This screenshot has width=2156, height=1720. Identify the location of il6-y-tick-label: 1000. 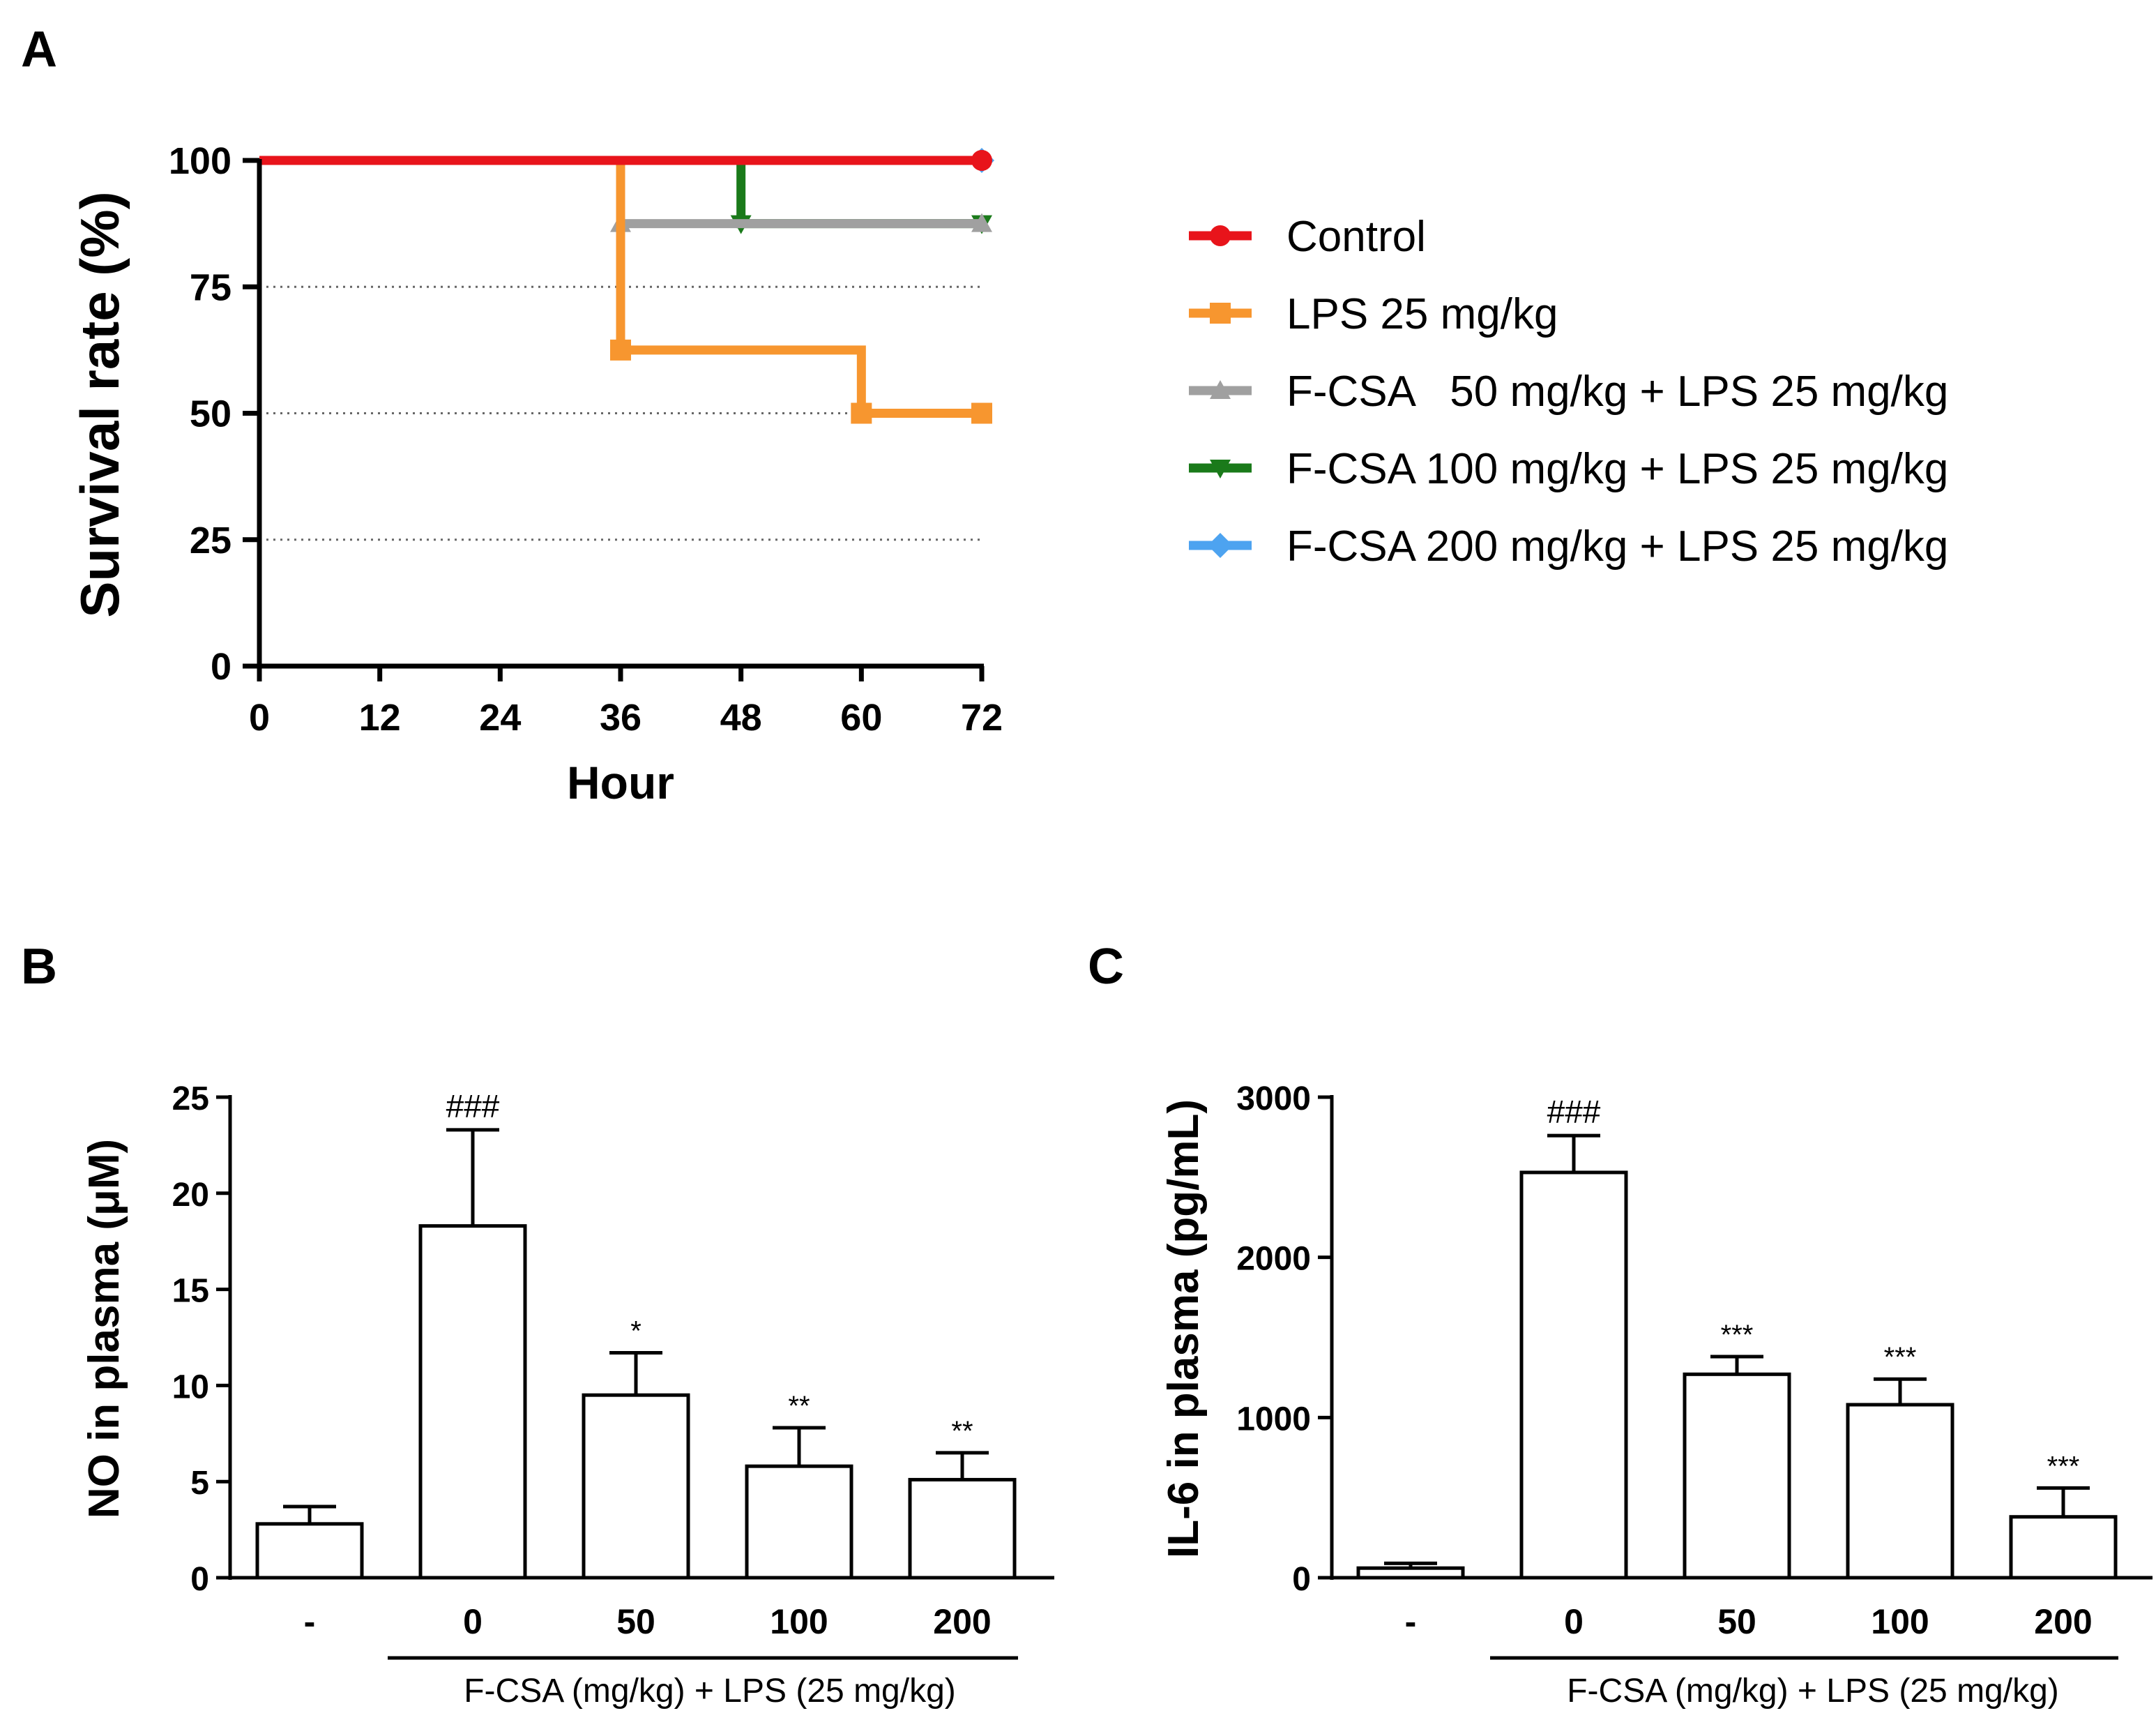
(1273, 1419).